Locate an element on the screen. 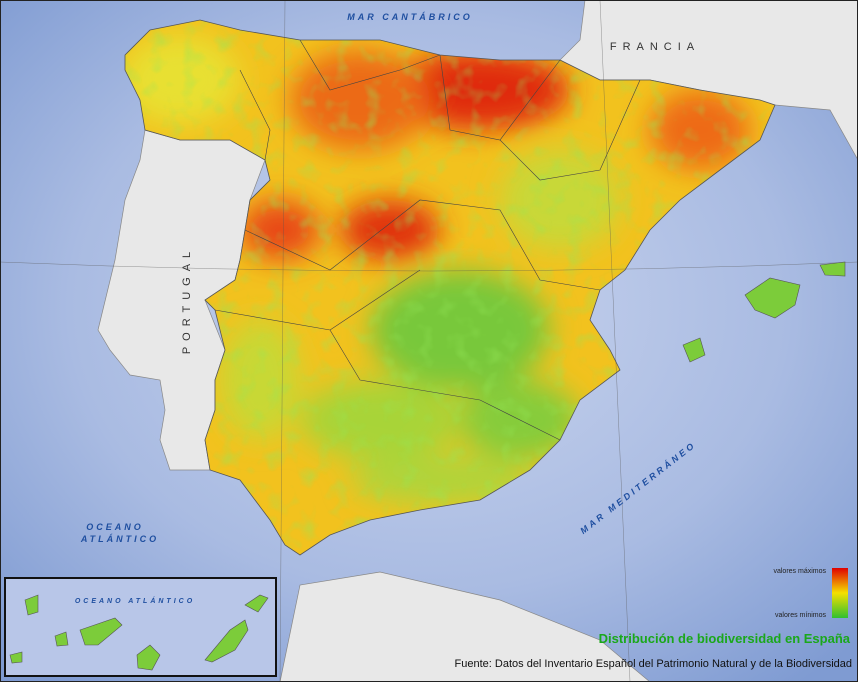  africa is located at coordinates (465, 626).